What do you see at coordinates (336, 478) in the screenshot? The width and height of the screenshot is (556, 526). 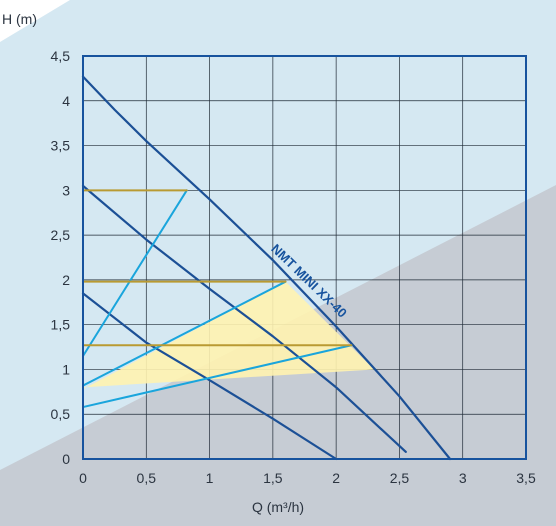 I see `x-tick-label: 2` at bounding box center [336, 478].